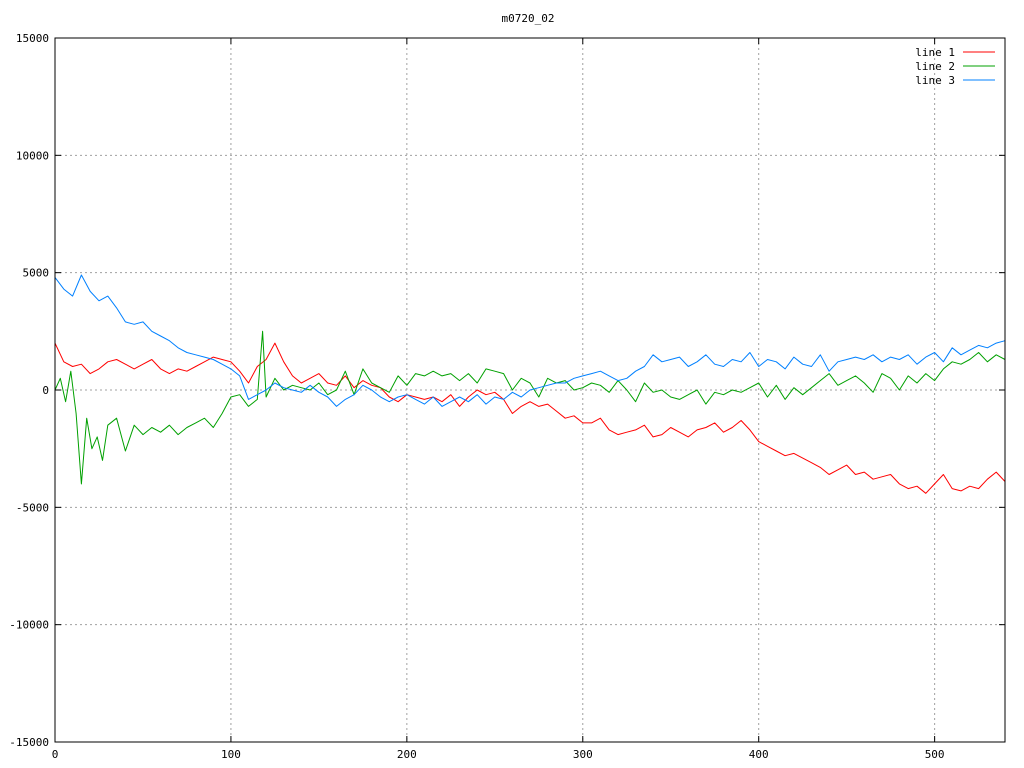 This screenshot has width=1024, height=768. I want to click on x-tick-label: 100, so click(231, 754).